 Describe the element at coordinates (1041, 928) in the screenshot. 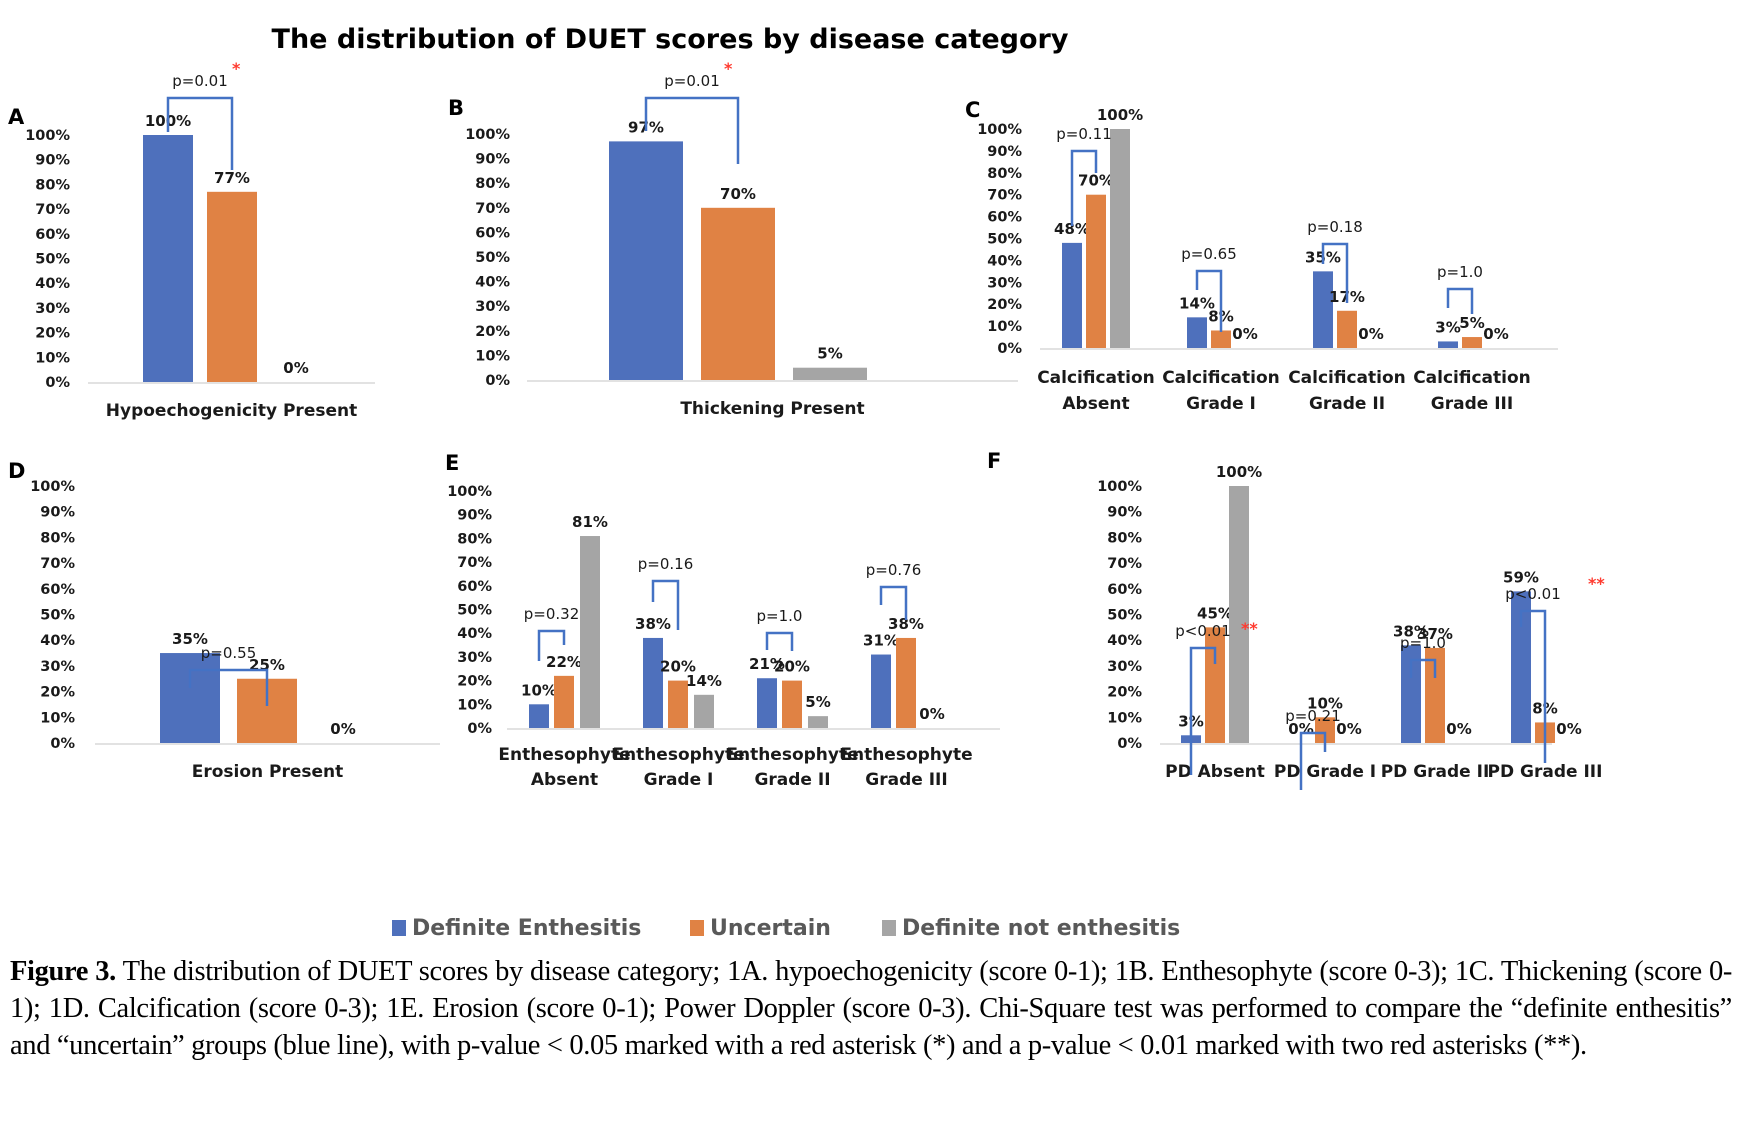

I see `legend-label: Definite not enthesitis` at that location.